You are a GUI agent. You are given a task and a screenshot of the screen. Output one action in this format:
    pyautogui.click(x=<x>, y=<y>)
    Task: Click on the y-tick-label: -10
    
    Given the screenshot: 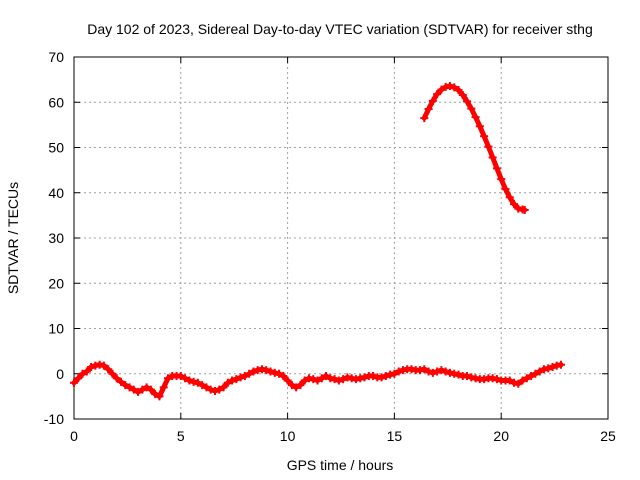 What is the action you would take?
    pyautogui.click(x=54, y=419)
    